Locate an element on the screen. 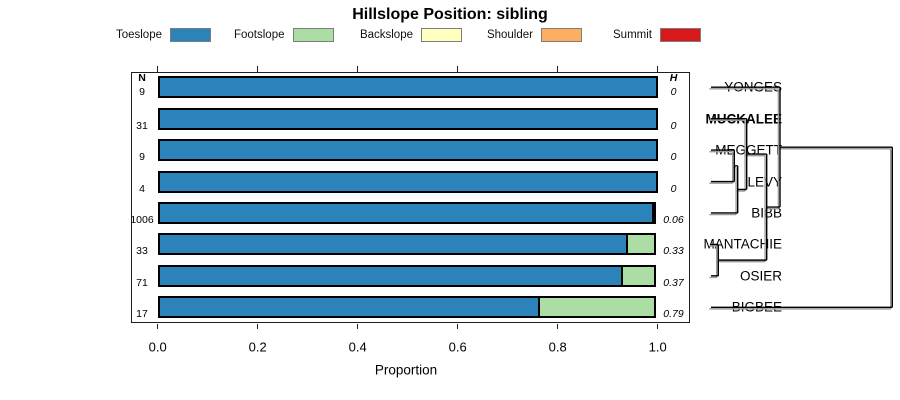 Image resolution: width=900 pixels, height=400 pixels. stacked-bar-bibb is located at coordinates (407, 212).